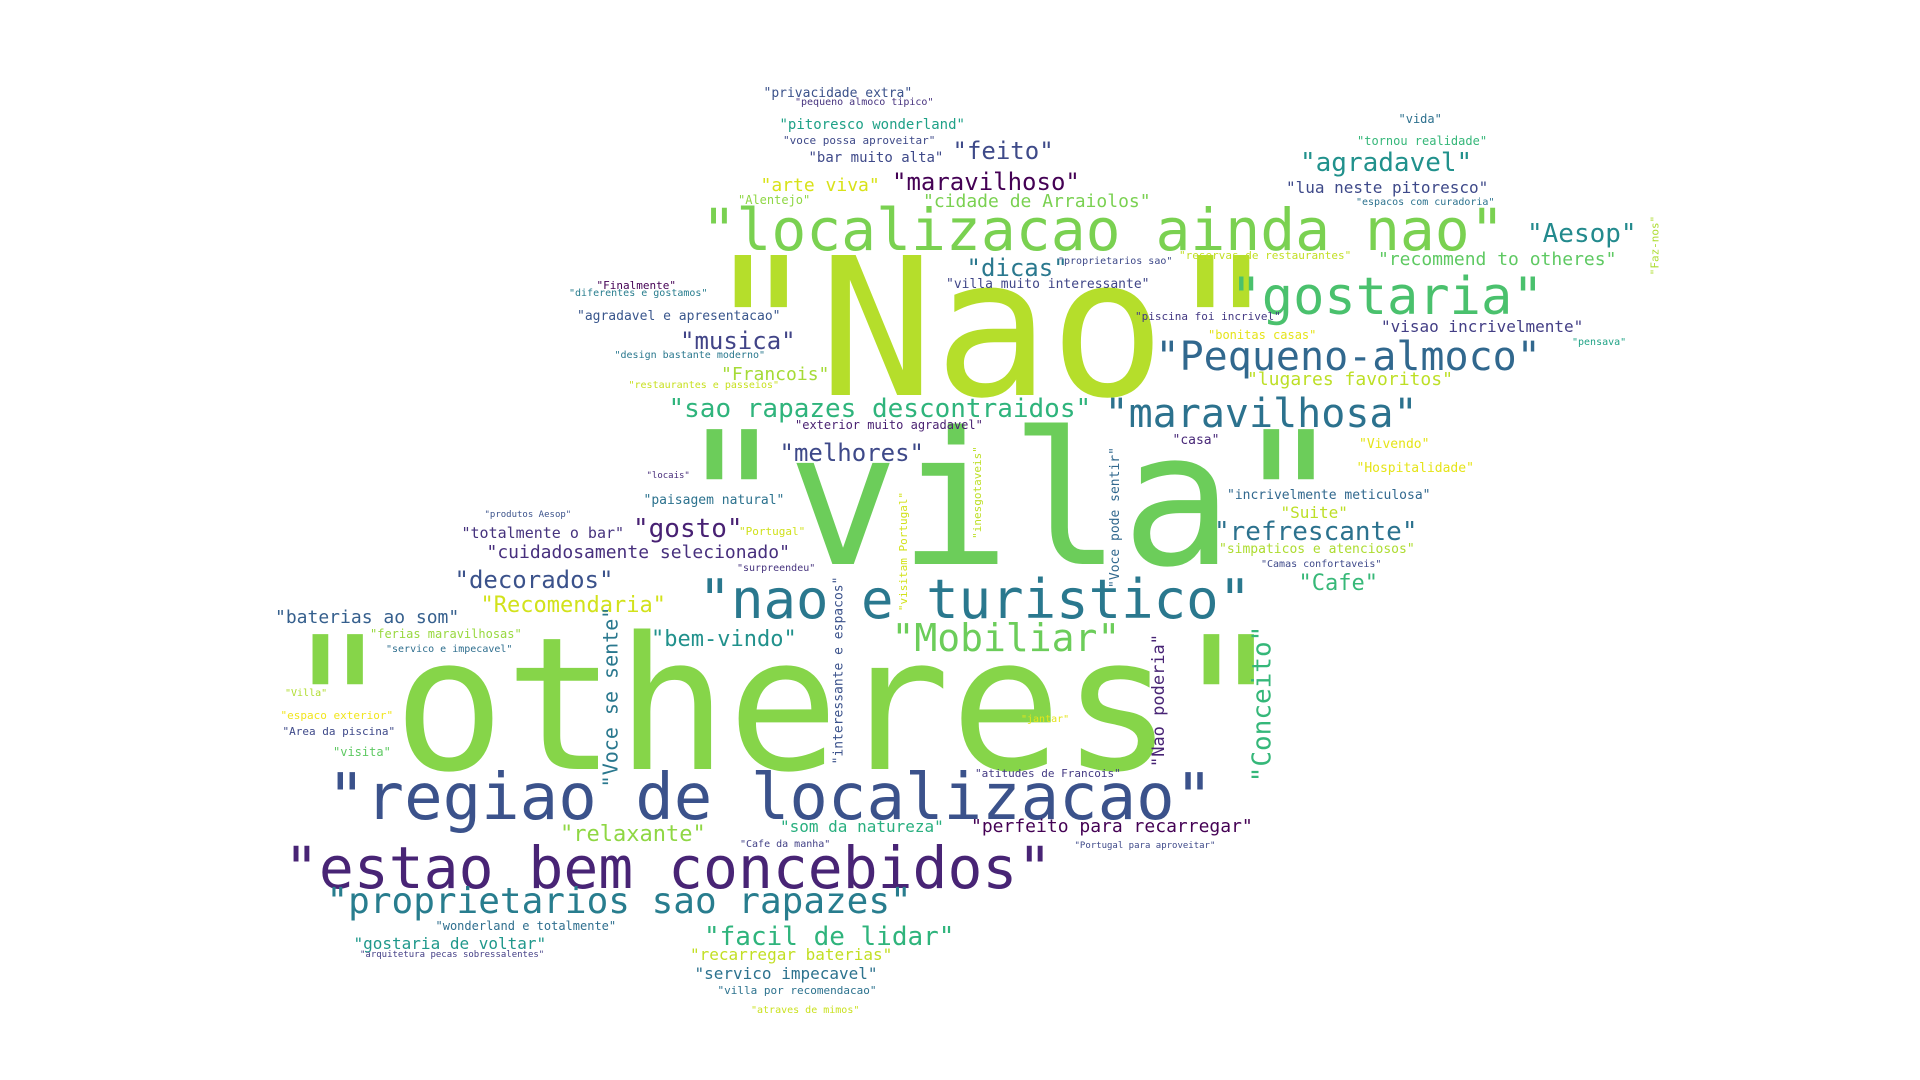 Image resolution: width=1920 pixels, height=1080 pixels. Describe the element at coordinates (724, 639) in the screenshot. I see `word-bem-vindo: "bem-vindo"` at that location.